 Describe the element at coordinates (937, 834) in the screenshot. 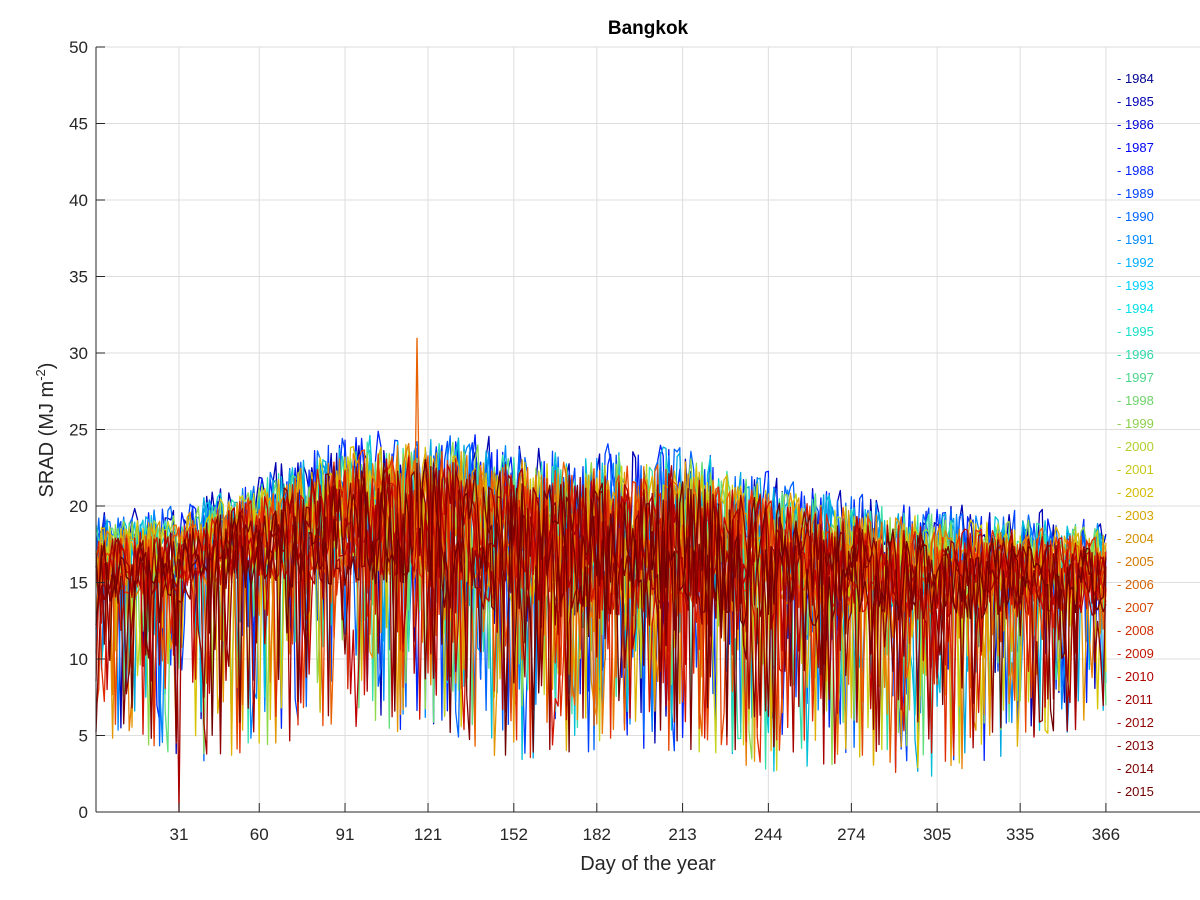

I see `x-tick-label: 305` at that location.